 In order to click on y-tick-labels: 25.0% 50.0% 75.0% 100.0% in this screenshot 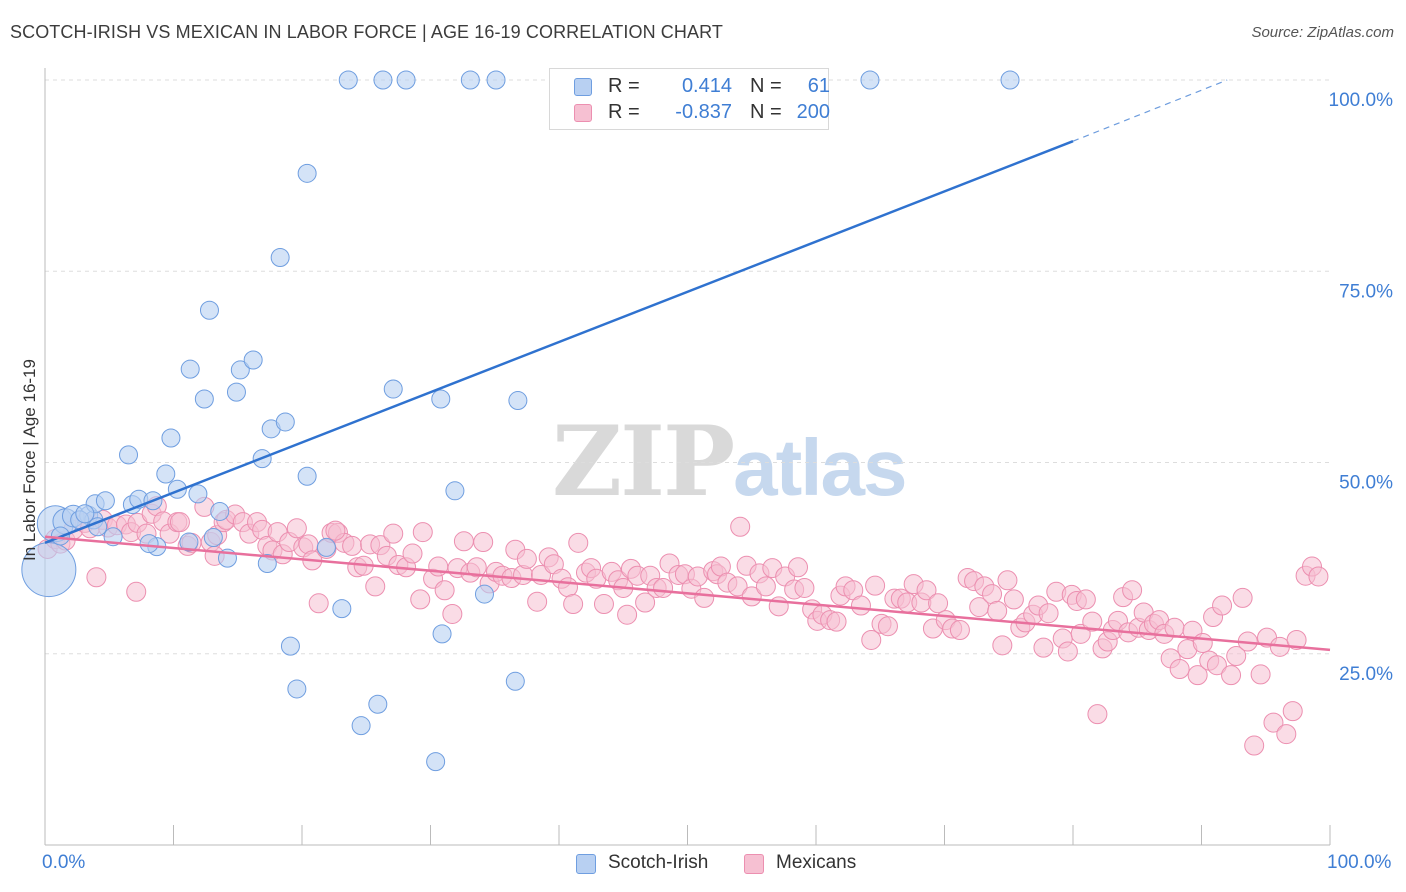, I will do `click(1361, 387)`.